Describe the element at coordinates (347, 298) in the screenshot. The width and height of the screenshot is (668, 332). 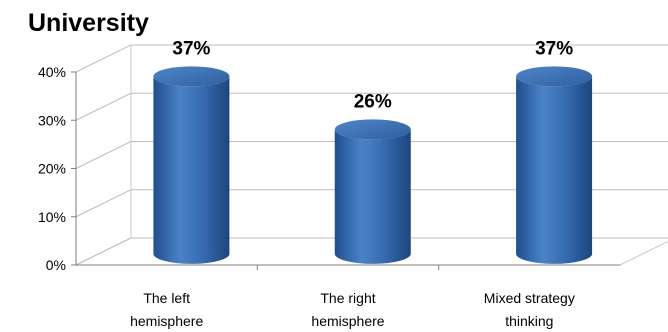
I see `category-label-2: The right` at that location.